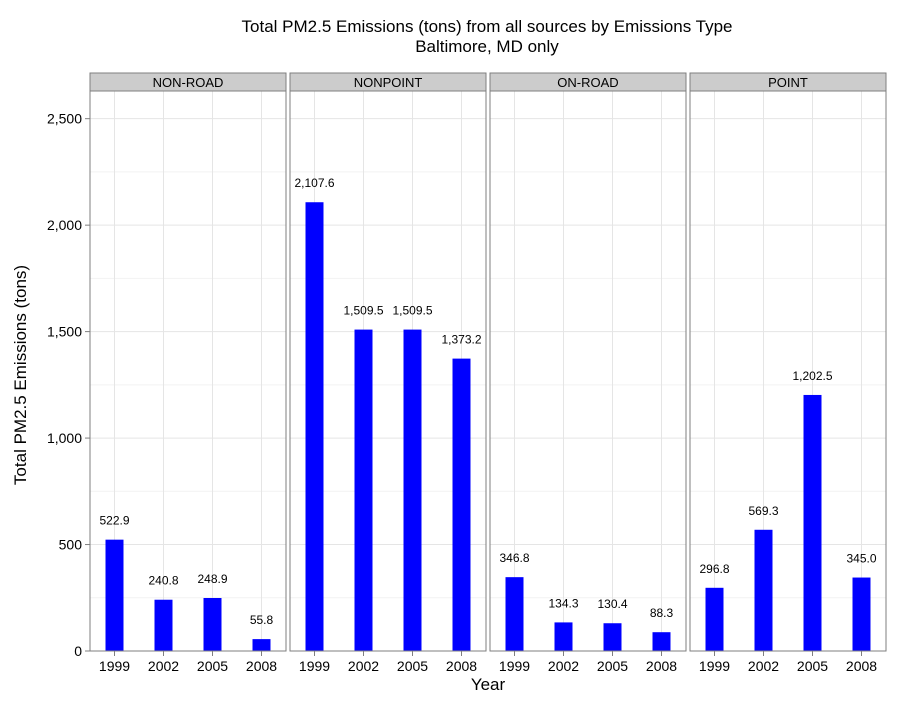 Image resolution: width=900 pixels, height=705 pixels. I want to click on y-tick-label: 1,500, so click(64, 332).